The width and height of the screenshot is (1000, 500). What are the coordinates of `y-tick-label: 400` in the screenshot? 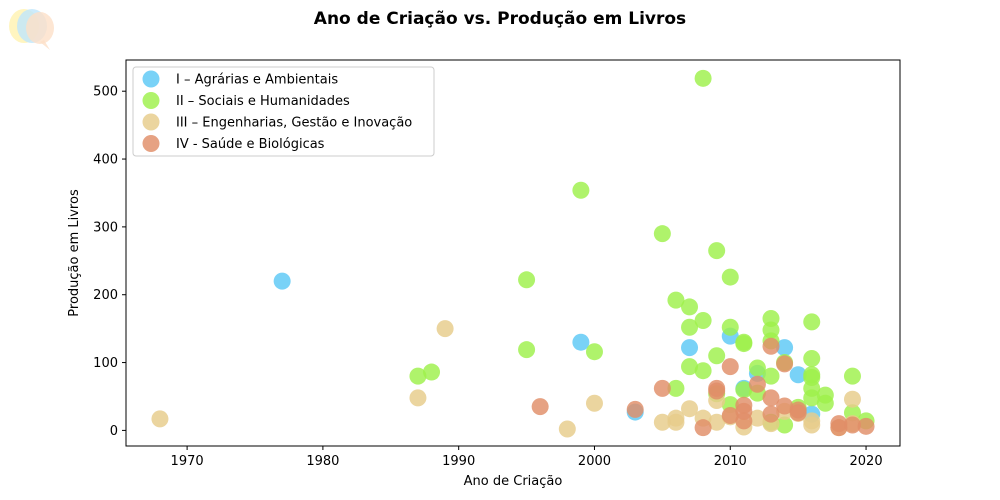 It's located at (105, 160).